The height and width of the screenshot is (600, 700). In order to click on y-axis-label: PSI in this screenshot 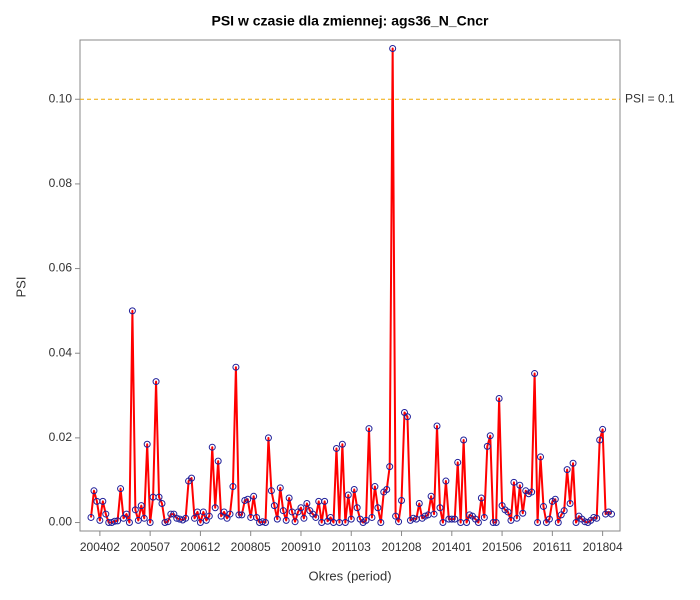, I will do `click(20, 287)`.